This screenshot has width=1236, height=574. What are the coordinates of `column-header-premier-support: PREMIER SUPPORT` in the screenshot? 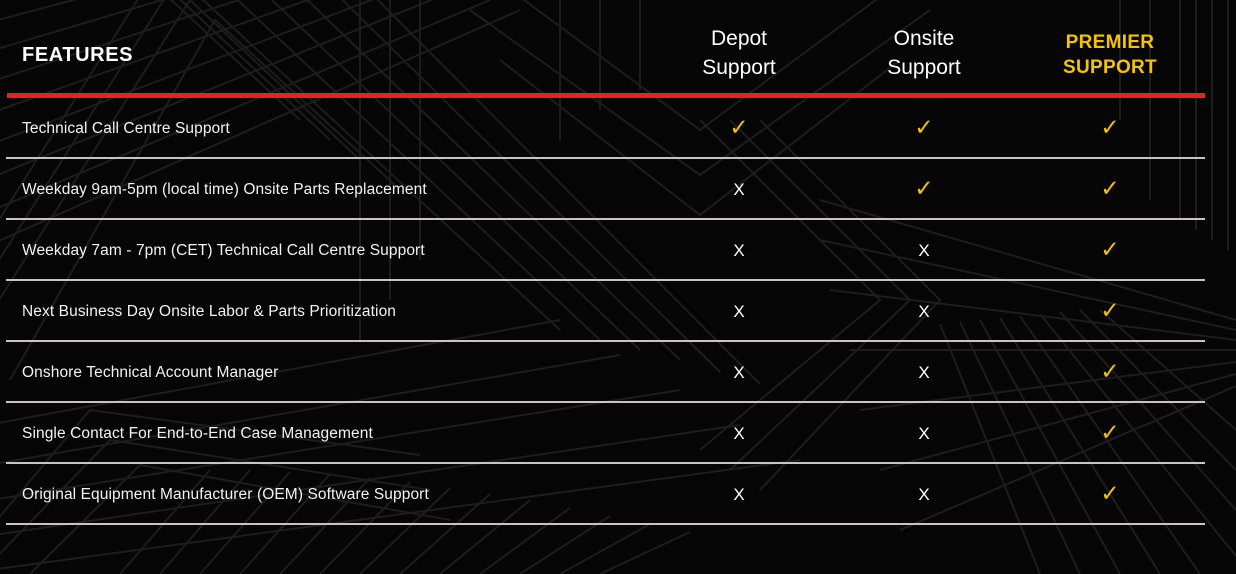 It's located at (1110, 55).